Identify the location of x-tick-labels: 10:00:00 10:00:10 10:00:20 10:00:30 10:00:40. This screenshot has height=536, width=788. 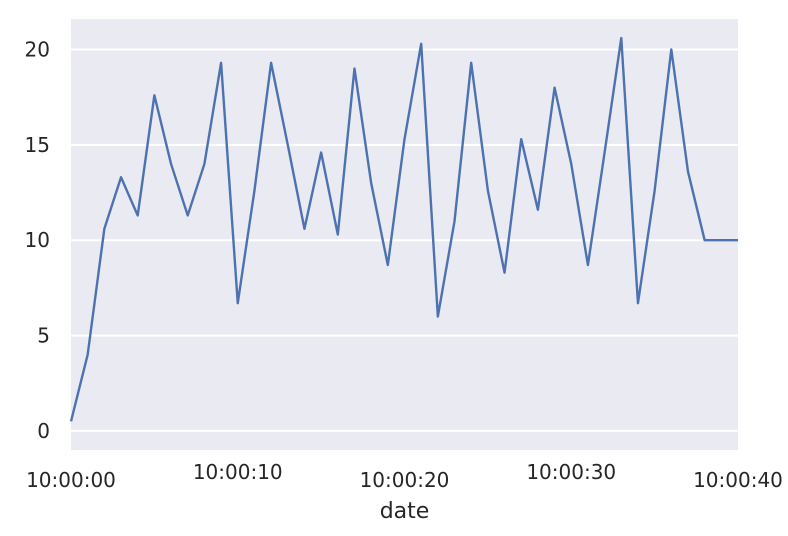
(404, 476).